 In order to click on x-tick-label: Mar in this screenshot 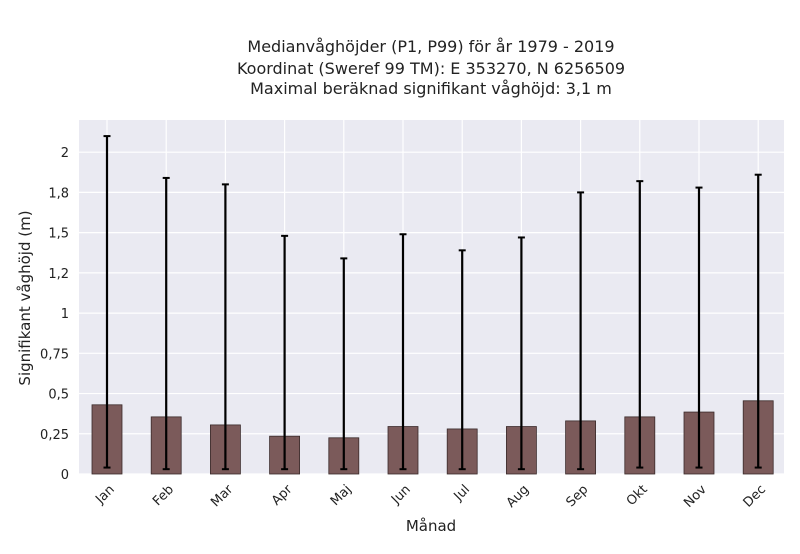, I will do `click(222, 496)`.